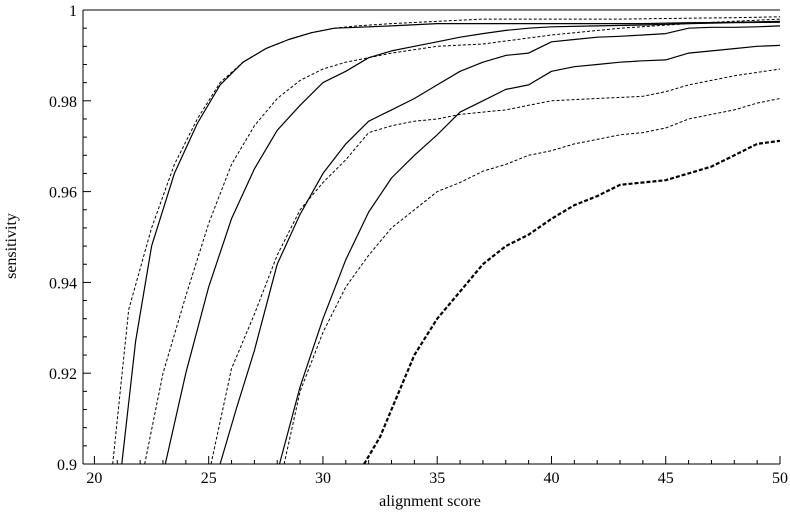 This screenshot has width=790, height=516. Describe the element at coordinates (11, 246) in the screenshot. I see `y-axis-title: sensitivity` at that location.